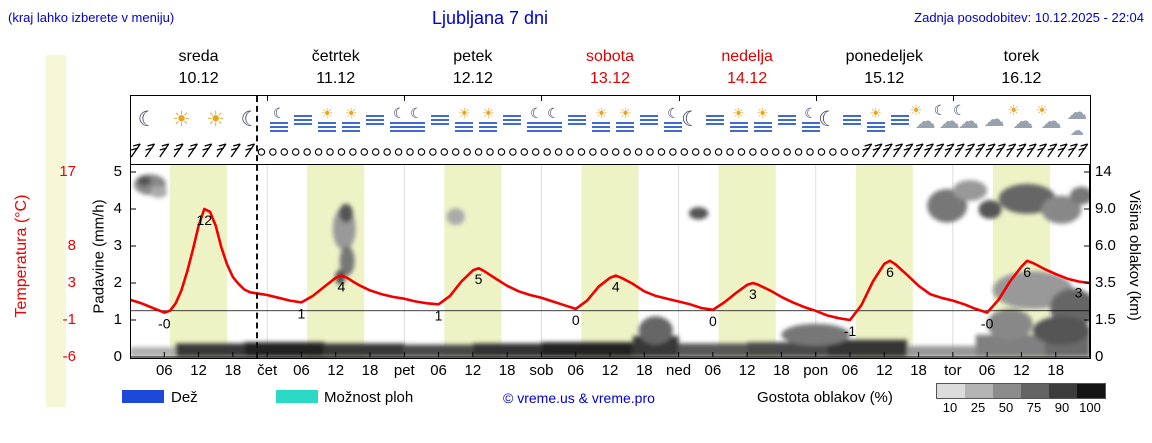  I want to click on cloud-moon-combo: ☾ ☁, so click(947, 117).